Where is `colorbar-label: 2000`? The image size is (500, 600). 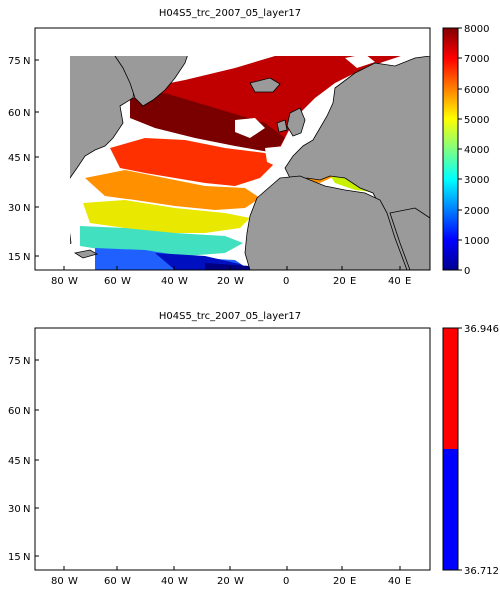
colorbar-label: 2000 is located at coordinates (476, 211).